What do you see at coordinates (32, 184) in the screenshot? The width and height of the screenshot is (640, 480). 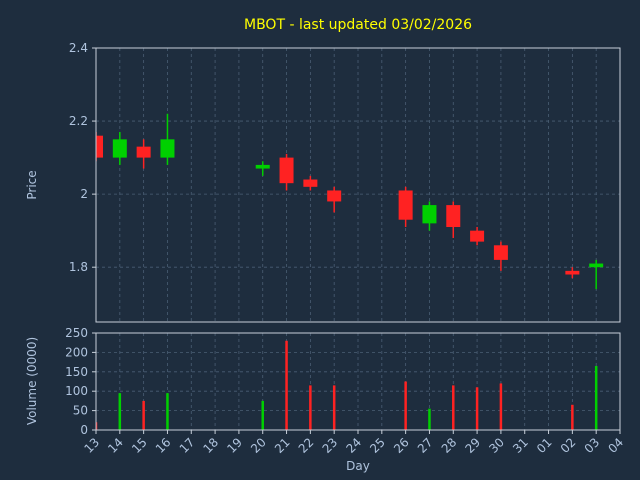 I see `price-axis-label: Price` at bounding box center [32, 184].